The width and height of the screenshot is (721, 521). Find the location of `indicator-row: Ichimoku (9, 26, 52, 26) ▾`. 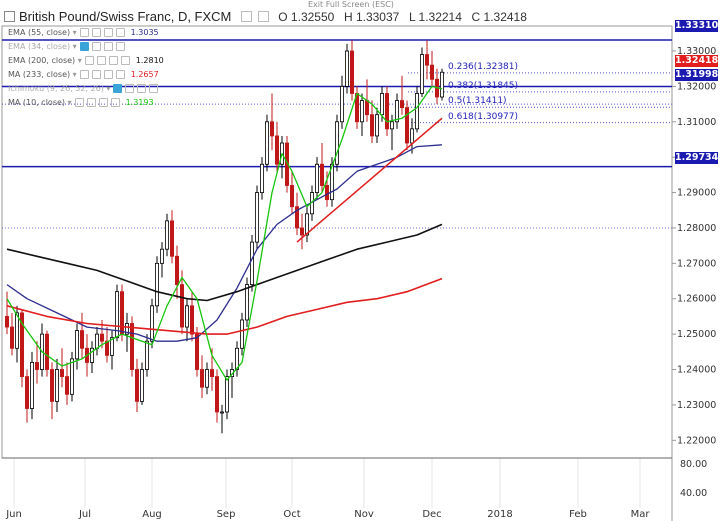

indicator-row: Ichimoku (9, 26, 52, 26) ▾ is located at coordinates (83, 88).